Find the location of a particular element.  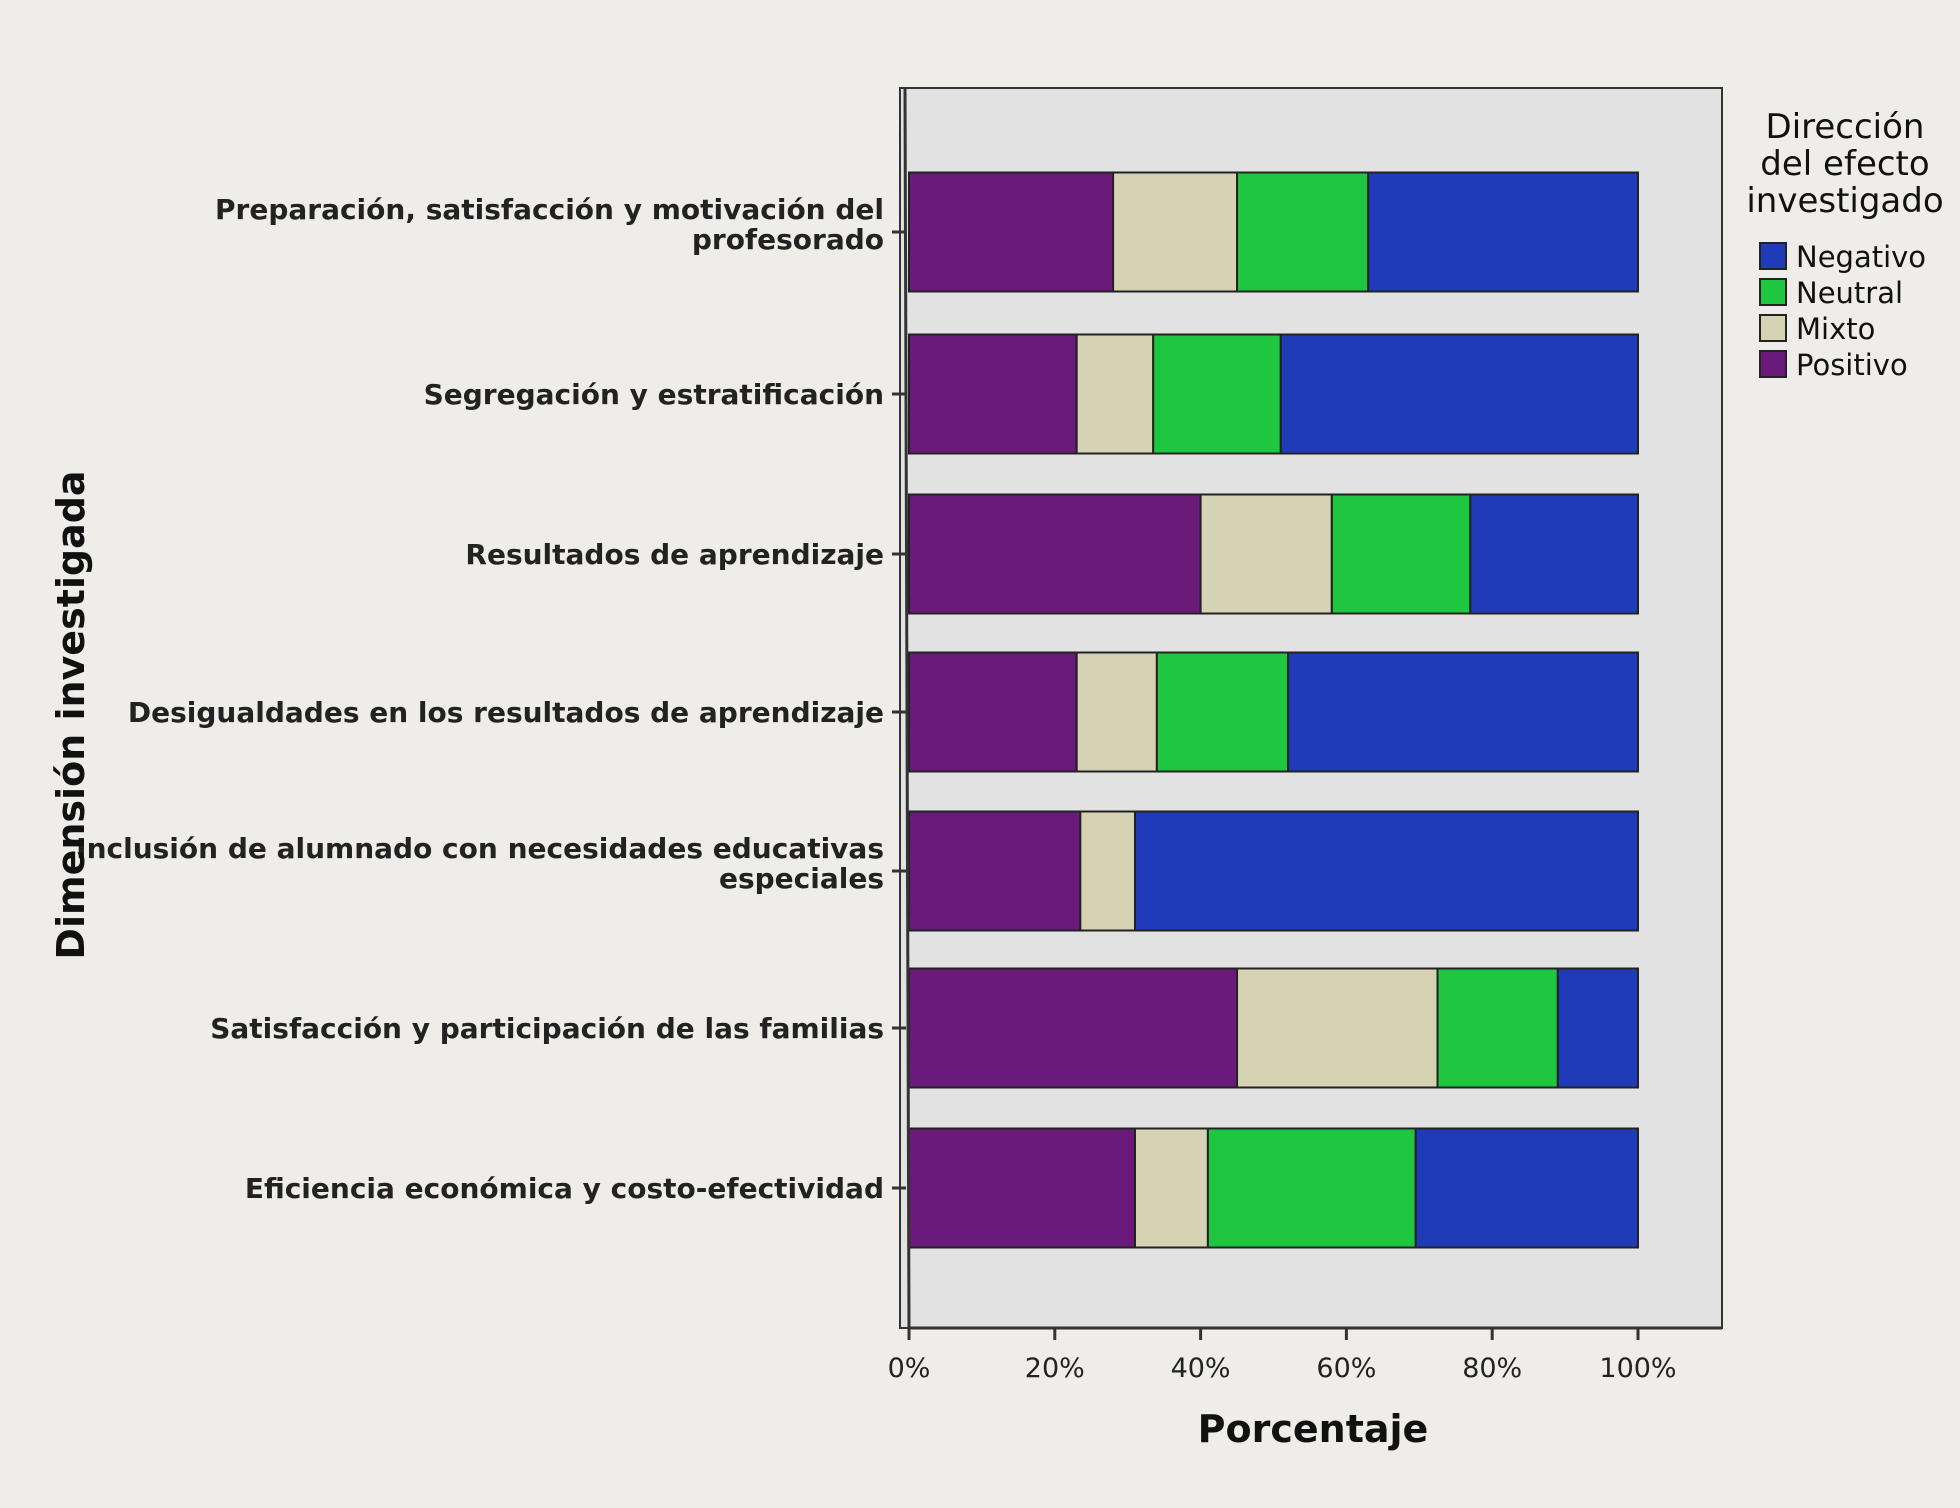

legend-swatch-mixto is located at coordinates (1773, 328).